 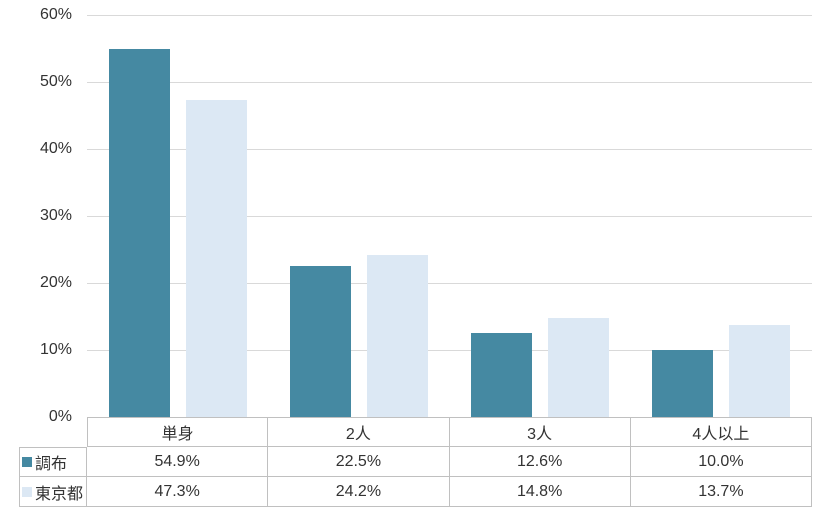 I want to click on table-category-header: 4人以上, so click(x=721, y=432).